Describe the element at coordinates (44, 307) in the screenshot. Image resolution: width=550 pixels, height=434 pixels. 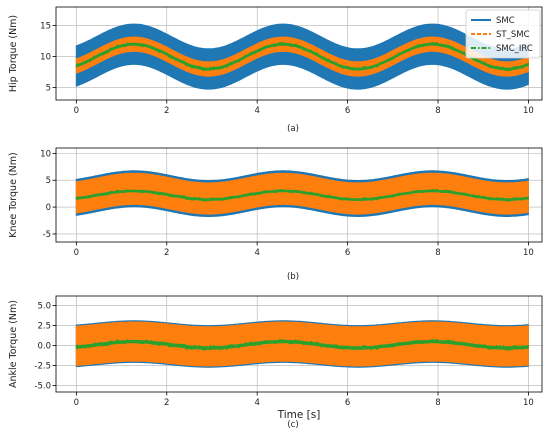
I see `y-tick-label: 5.0` at that location.